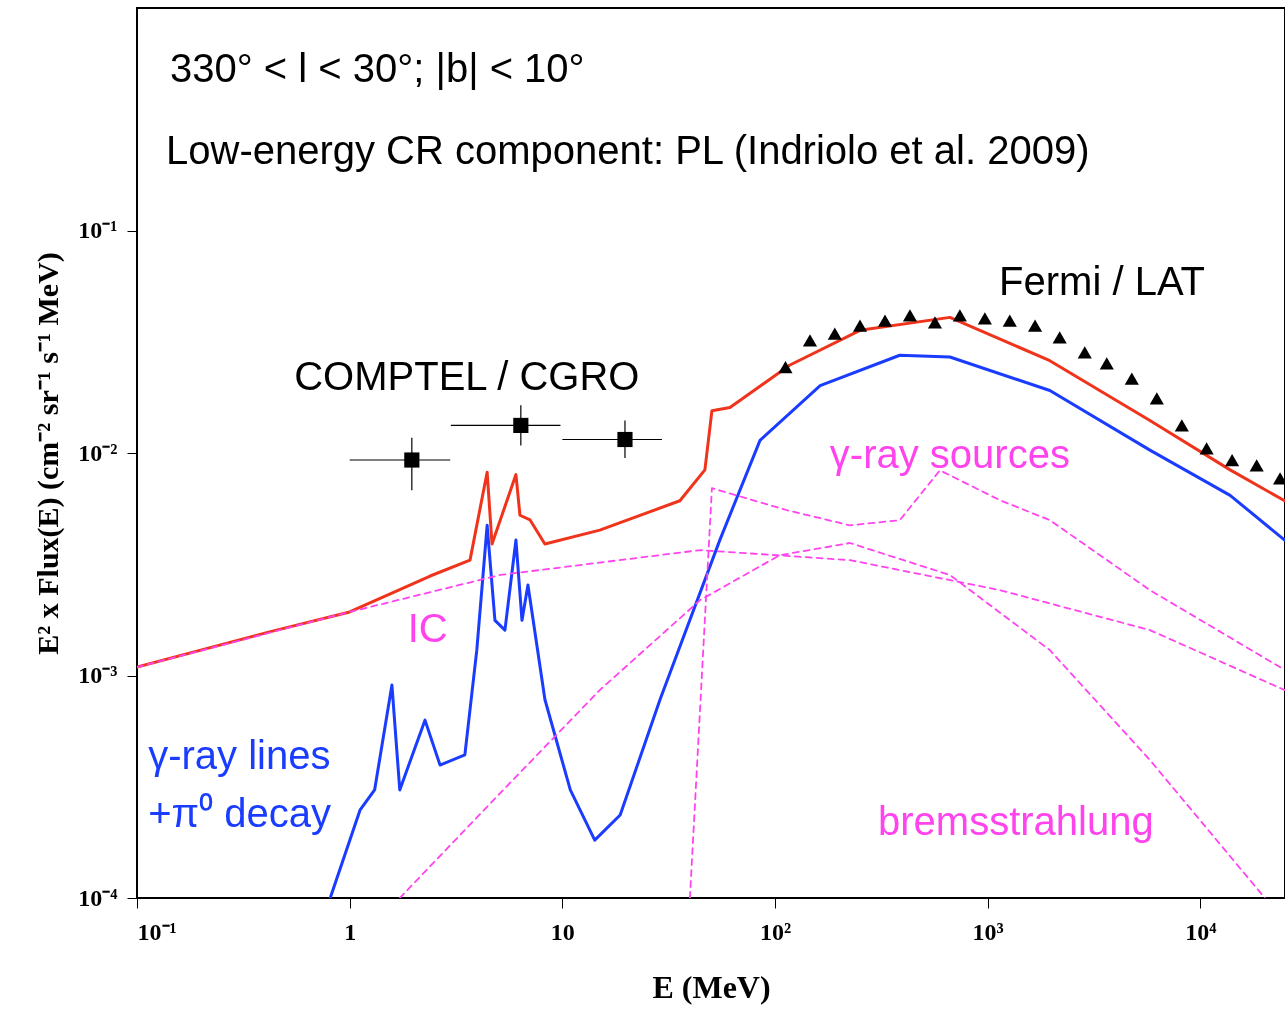 This screenshot has width=1285, height=1014. Describe the element at coordinates (988, 931) in the screenshot. I see `x-tick-label: 10³` at that location.